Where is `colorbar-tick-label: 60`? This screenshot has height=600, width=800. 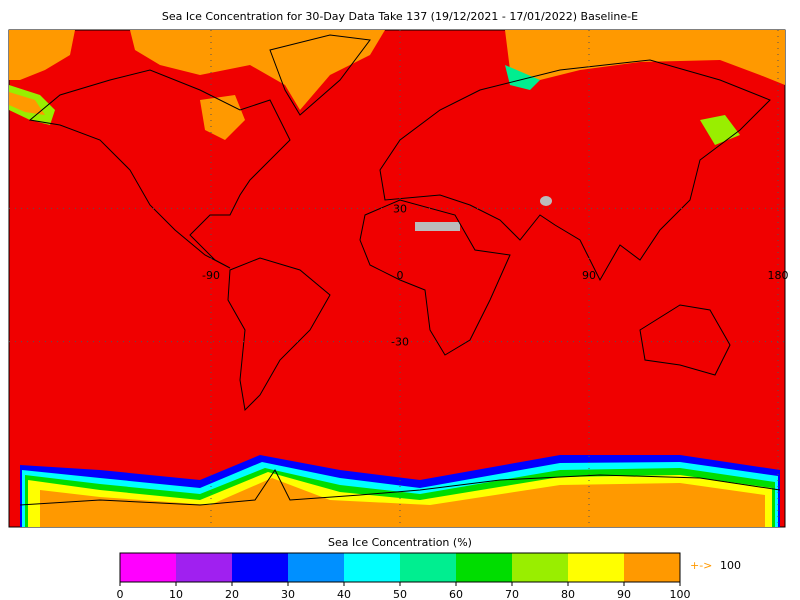 colorbar-tick-label: 60 is located at coordinates (456, 594).